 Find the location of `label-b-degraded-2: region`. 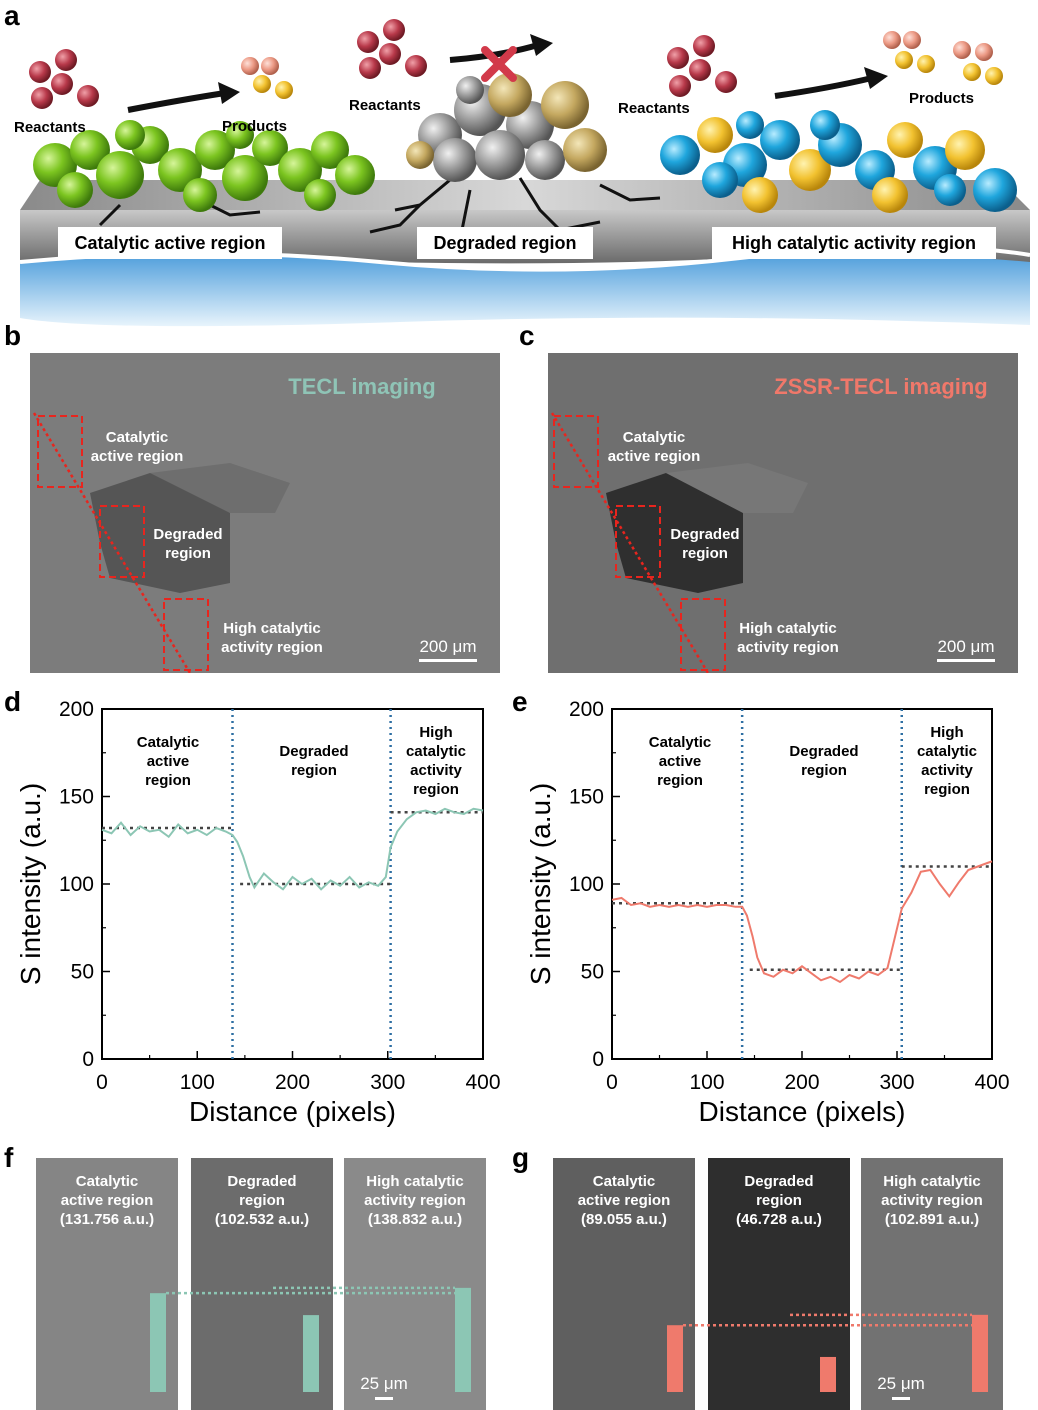

label-b-degraded-2: region is located at coordinates (188, 553).